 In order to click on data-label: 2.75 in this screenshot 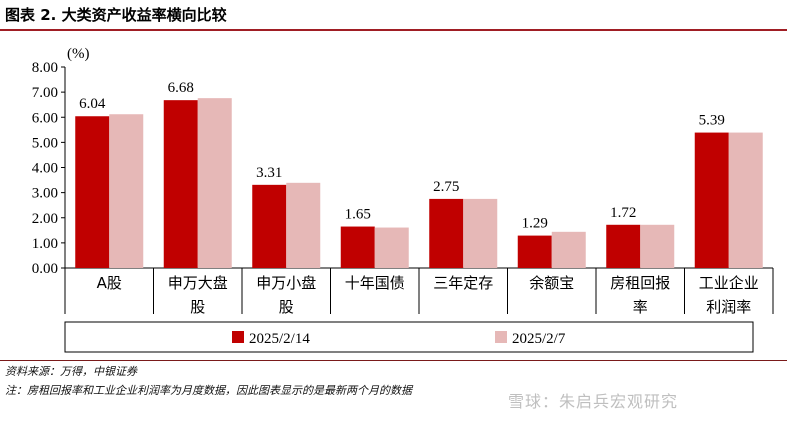, I will do `click(446, 187)`.